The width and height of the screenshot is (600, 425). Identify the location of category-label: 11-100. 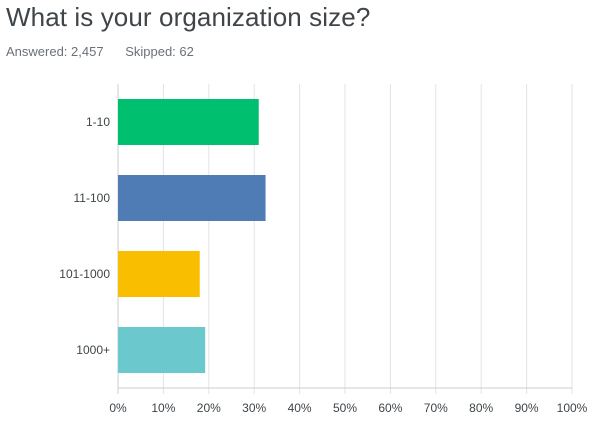
(92, 198).